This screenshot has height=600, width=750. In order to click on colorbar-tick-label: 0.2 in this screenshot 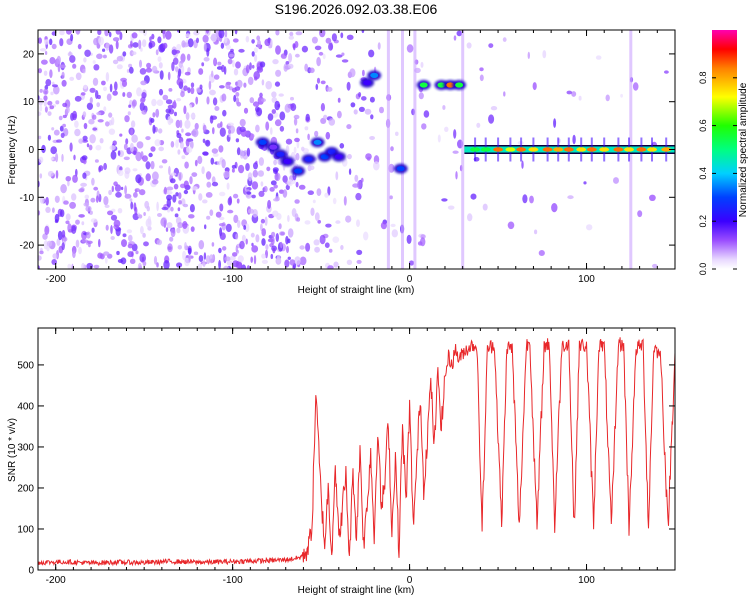, I will do `click(703, 221)`.